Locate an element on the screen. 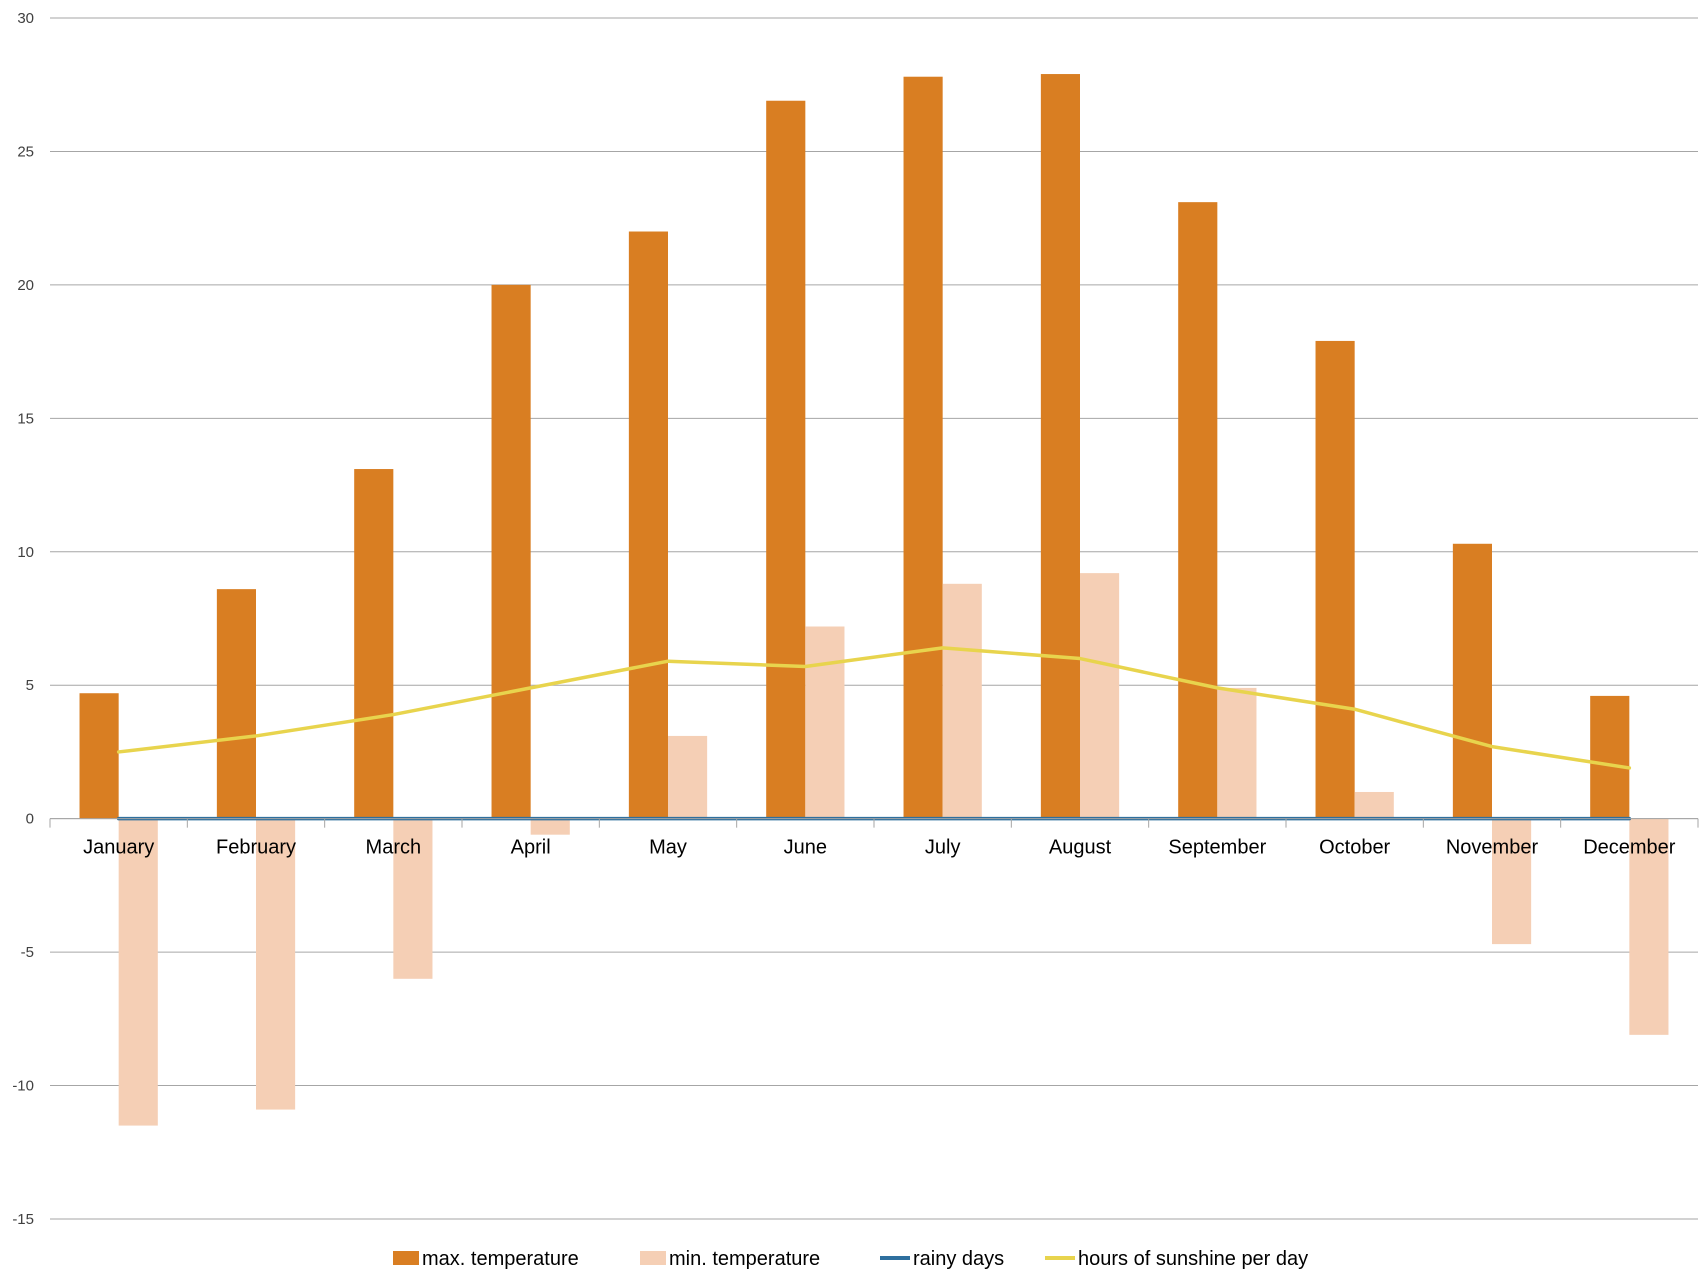 The height and width of the screenshot is (1281, 1707). bar-min-march is located at coordinates (413, 898).